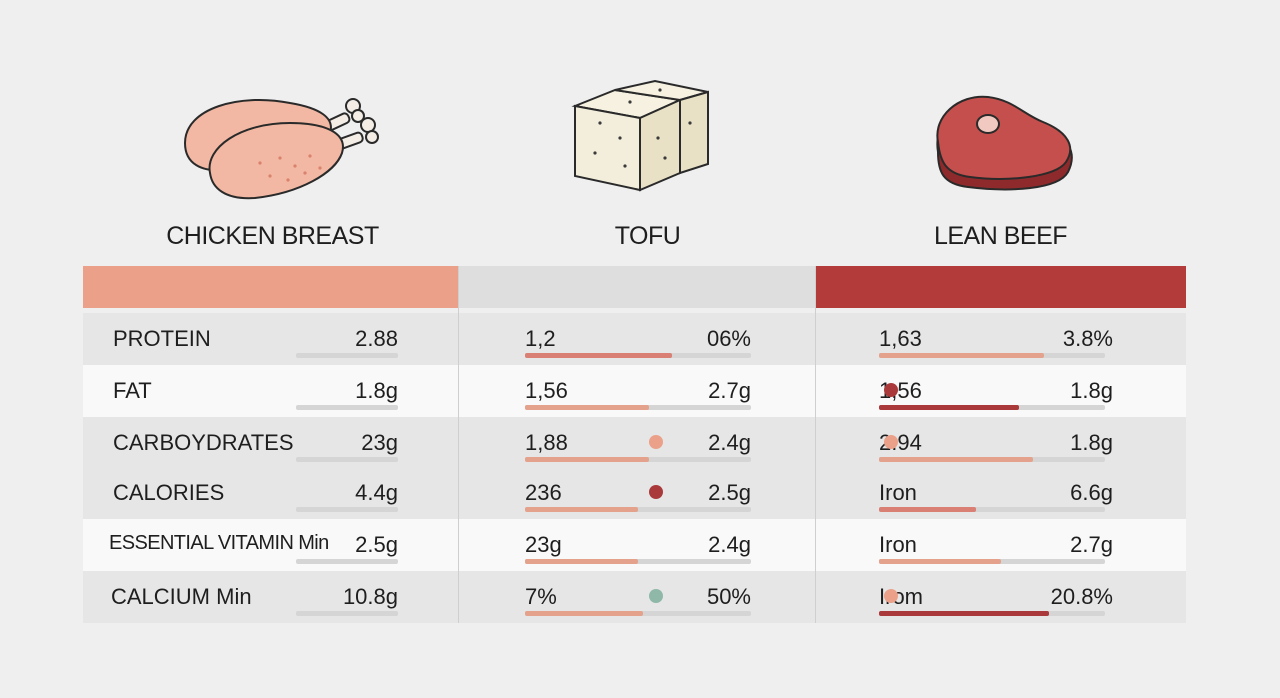 The width and height of the screenshot is (1280, 698). Describe the element at coordinates (1001, 493) in the screenshot. I see `table-cell: Iron 6.6g` at that location.